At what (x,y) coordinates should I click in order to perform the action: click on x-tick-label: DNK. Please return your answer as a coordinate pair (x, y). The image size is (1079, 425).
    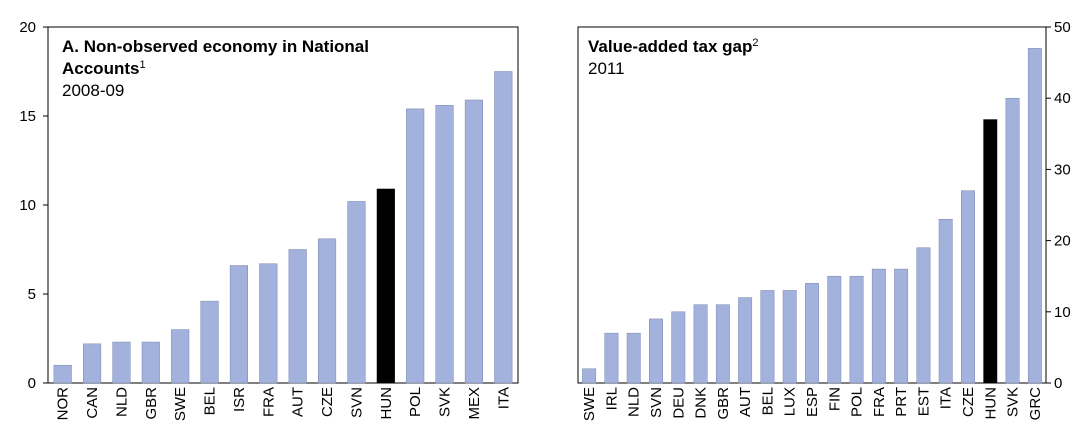
    Looking at the image, I should click on (701, 403).